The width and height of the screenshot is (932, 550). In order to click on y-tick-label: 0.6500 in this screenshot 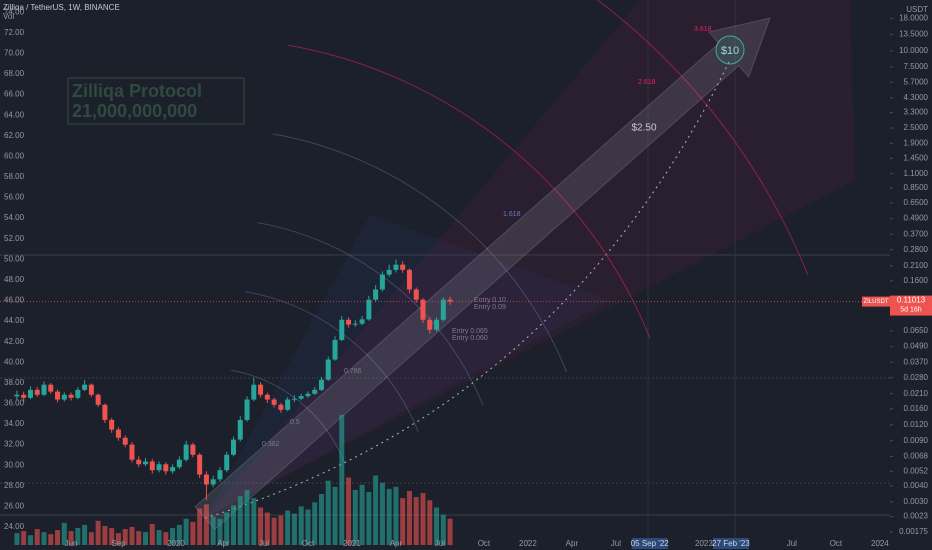, I will do `click(916, 202)`.